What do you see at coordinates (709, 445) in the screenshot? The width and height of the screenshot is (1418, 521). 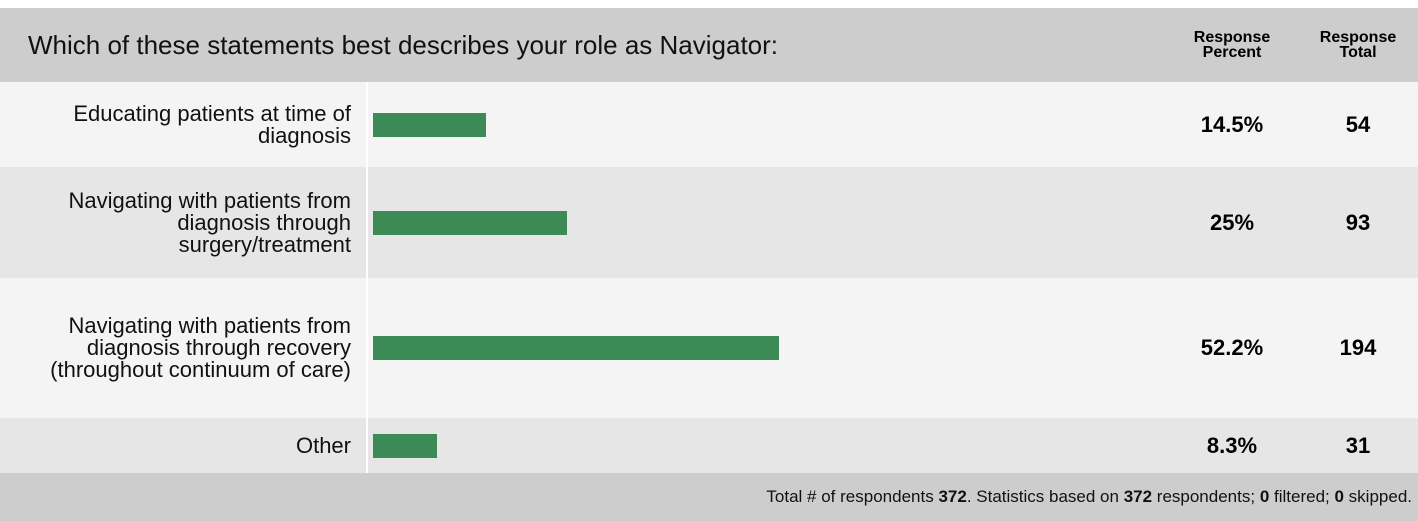 I see `row: Other 8.3% 31` at bounding box center [709, 445].